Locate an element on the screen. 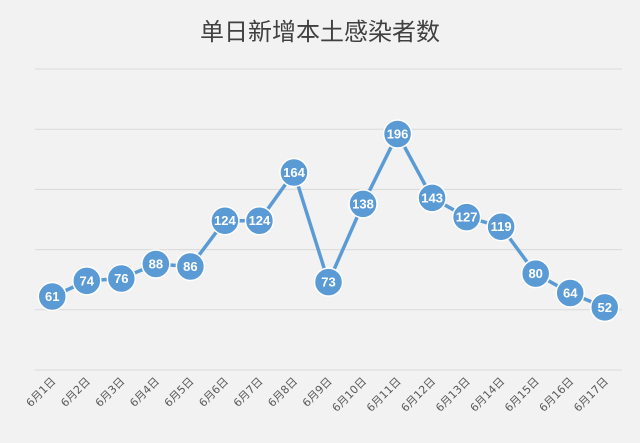 This screenshot has height=443, width=640. x-tick-label: 6月5日 is located at coordinates (179, 392).